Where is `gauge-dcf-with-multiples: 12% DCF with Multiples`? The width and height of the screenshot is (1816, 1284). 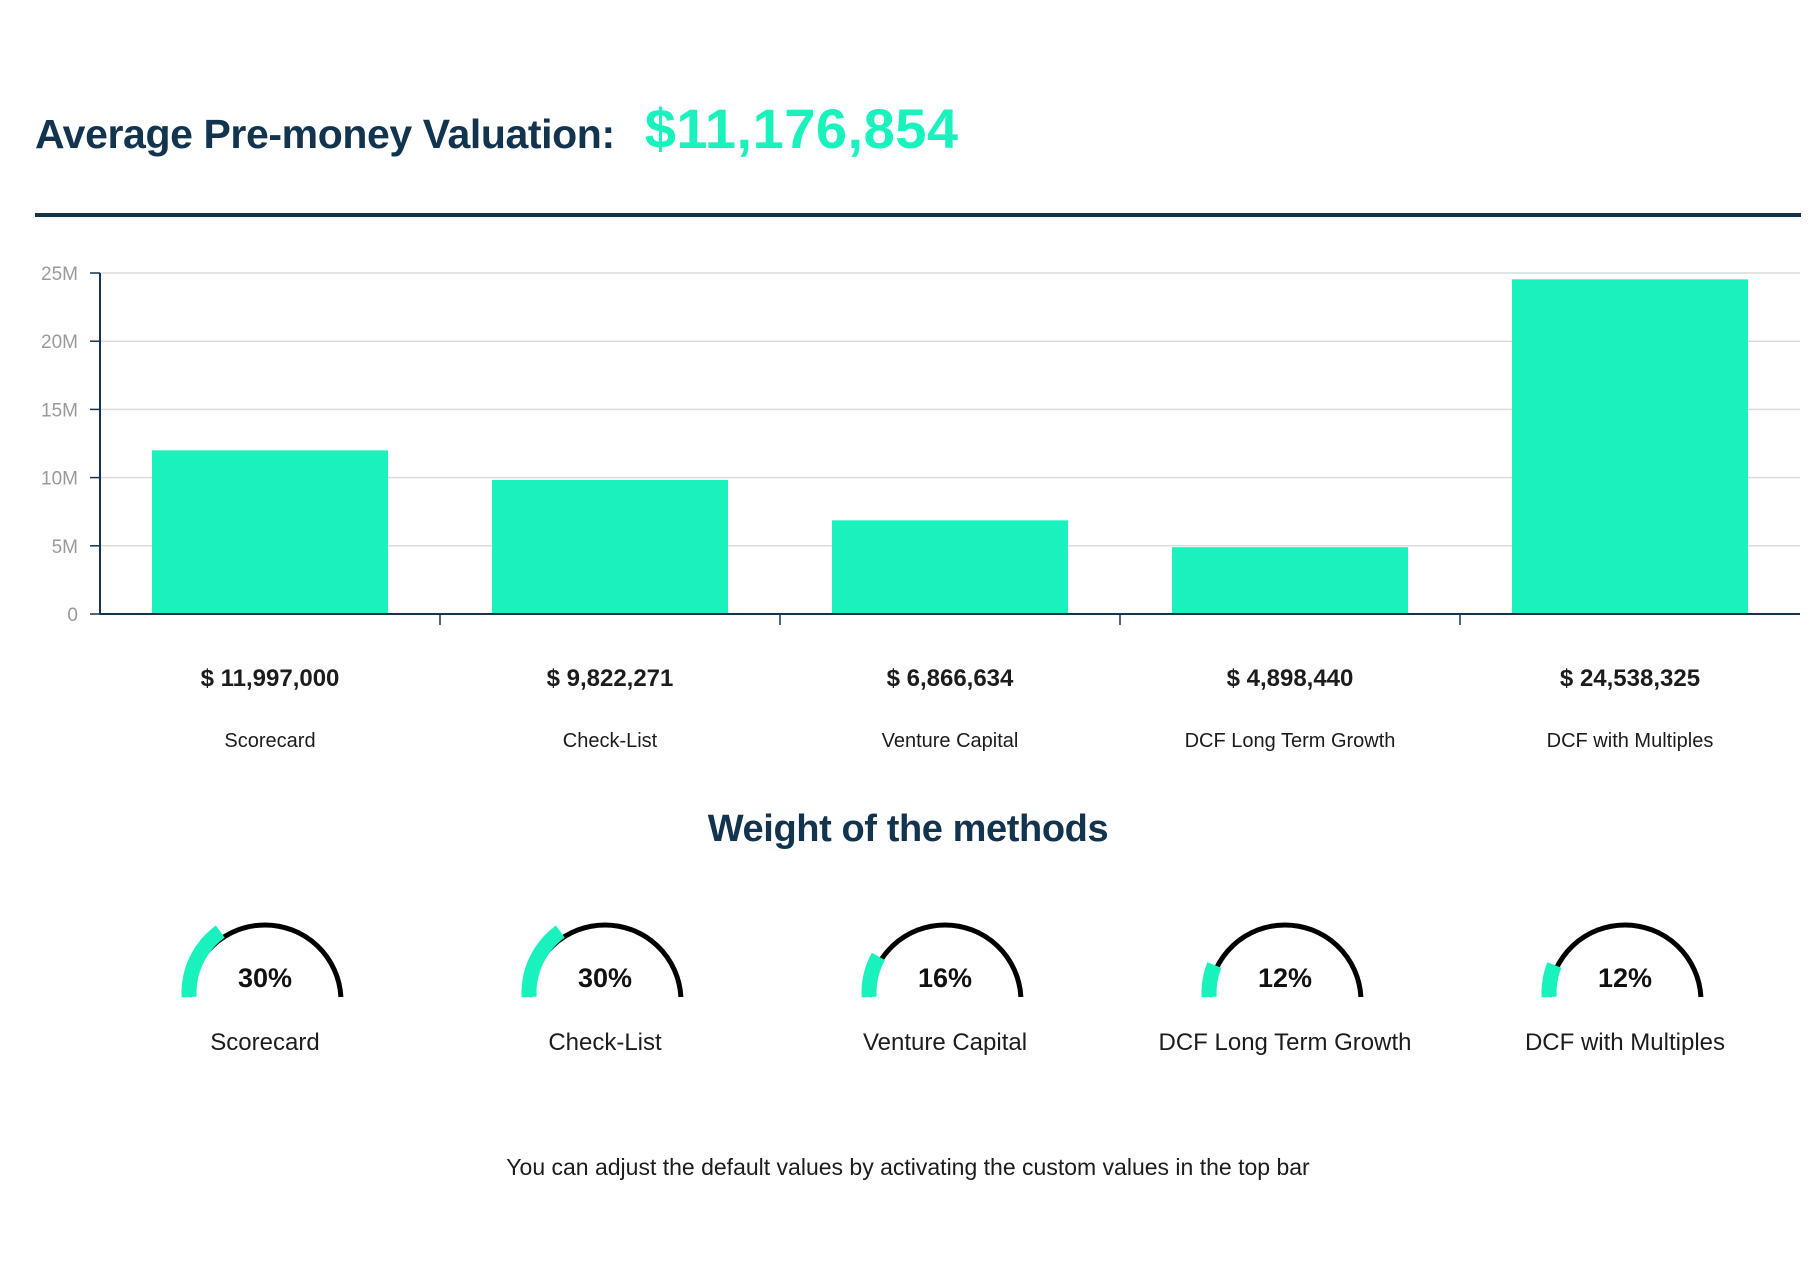
gauge-dcf-with-multiples: 12% DCF with Multiples is located at coordinates (1625, 989).